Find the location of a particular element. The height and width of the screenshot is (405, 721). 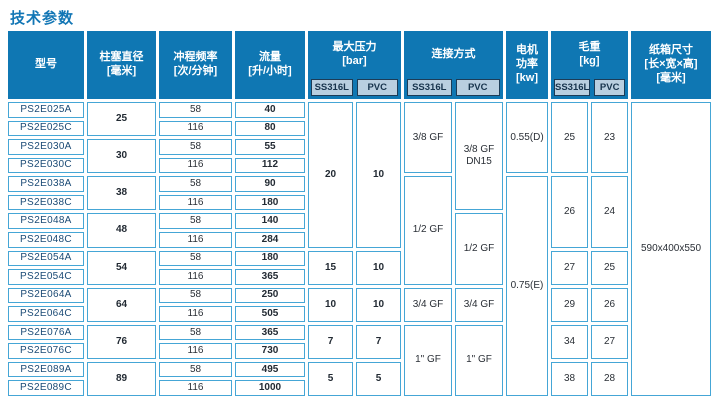

flow-cell: 90 is located at coordinates (270, 184).